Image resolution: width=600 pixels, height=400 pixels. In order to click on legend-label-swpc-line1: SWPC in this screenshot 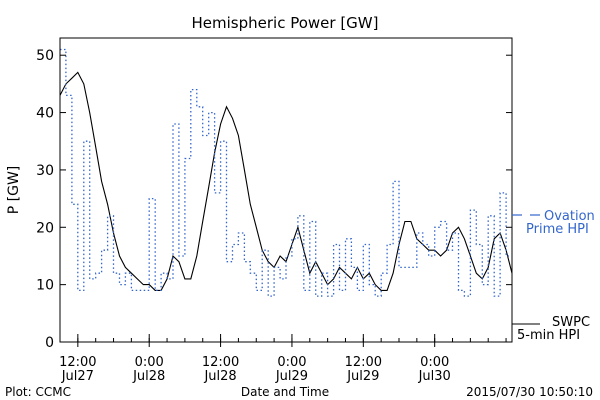, I will do `click(571, 322)`.